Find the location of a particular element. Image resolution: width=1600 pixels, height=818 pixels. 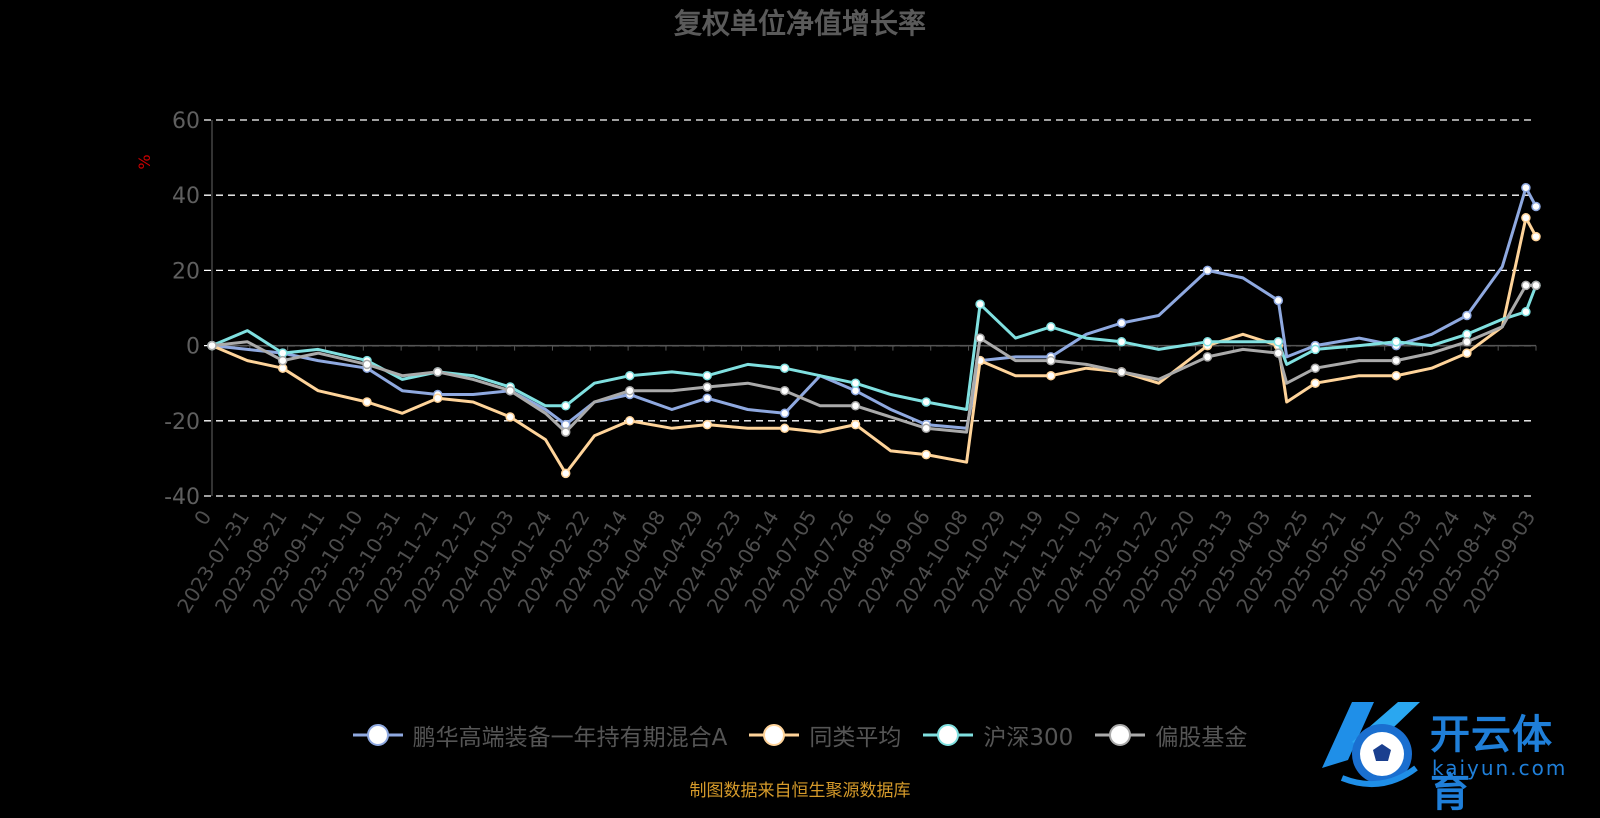

soccer-ball-logo-icon is located at coordinates (1371, 745).